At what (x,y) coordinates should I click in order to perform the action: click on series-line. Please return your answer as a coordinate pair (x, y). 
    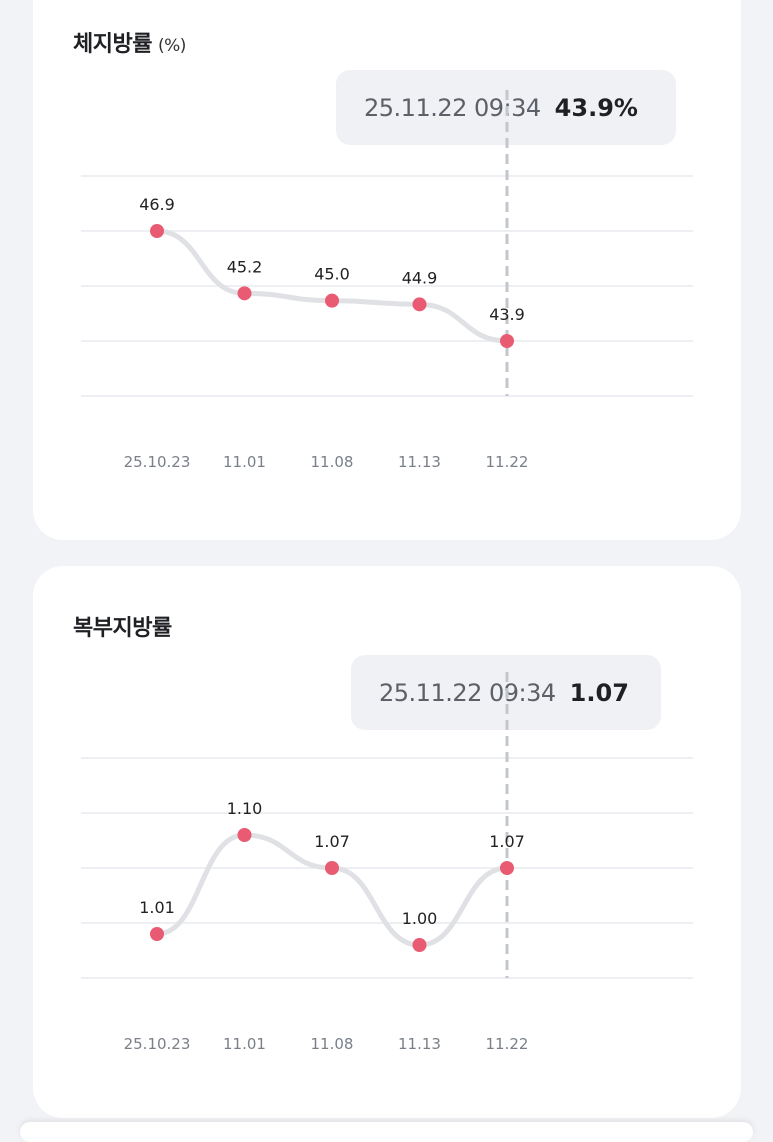
    Looking at the image, I should click on (332, 890).